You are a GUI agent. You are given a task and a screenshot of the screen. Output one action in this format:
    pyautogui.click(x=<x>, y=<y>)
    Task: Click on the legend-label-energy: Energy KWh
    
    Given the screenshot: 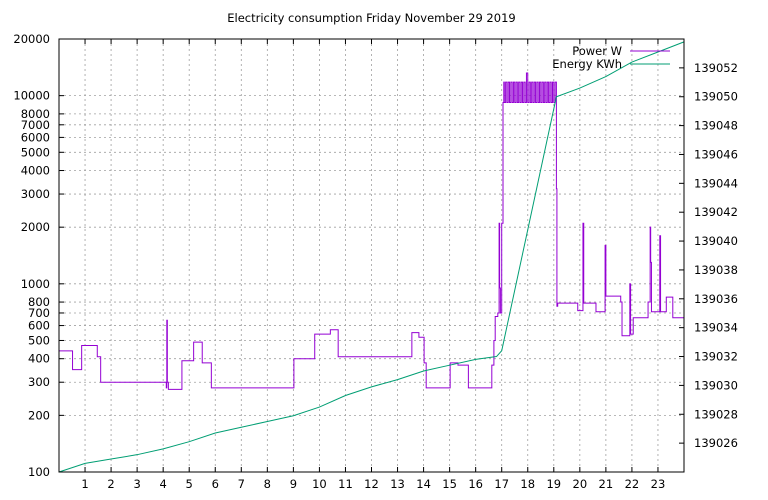 What is the action you would take?
    pyautogui.click(x=587, y=64)
    